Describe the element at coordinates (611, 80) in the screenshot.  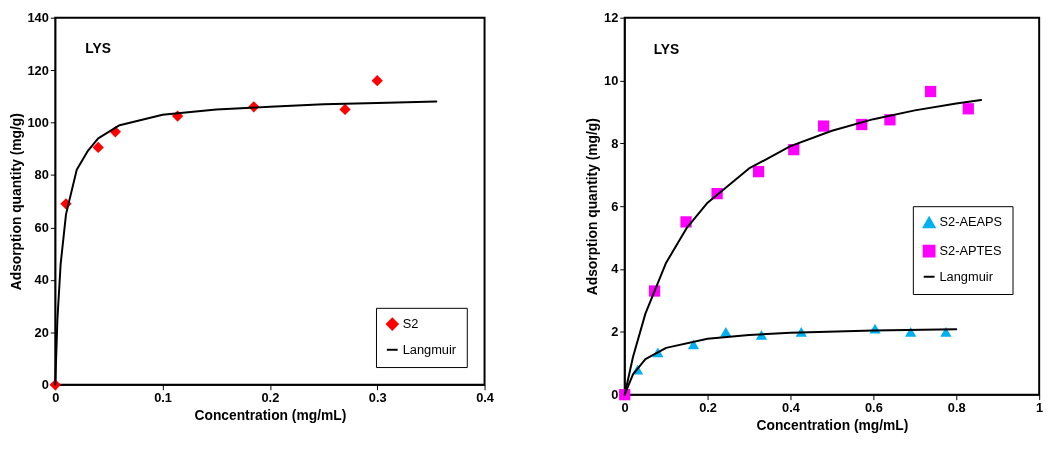
I see `y-tick-label: 10` at that location.